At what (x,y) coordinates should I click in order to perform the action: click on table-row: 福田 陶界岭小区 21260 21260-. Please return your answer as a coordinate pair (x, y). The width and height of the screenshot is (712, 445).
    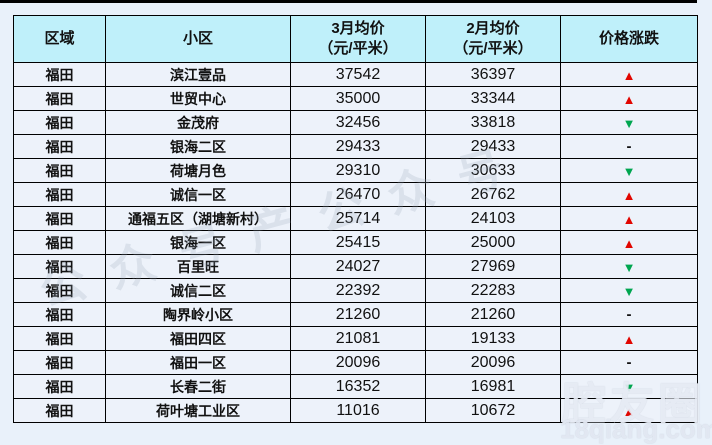
    Looking at the image, I should click on (355, 314).